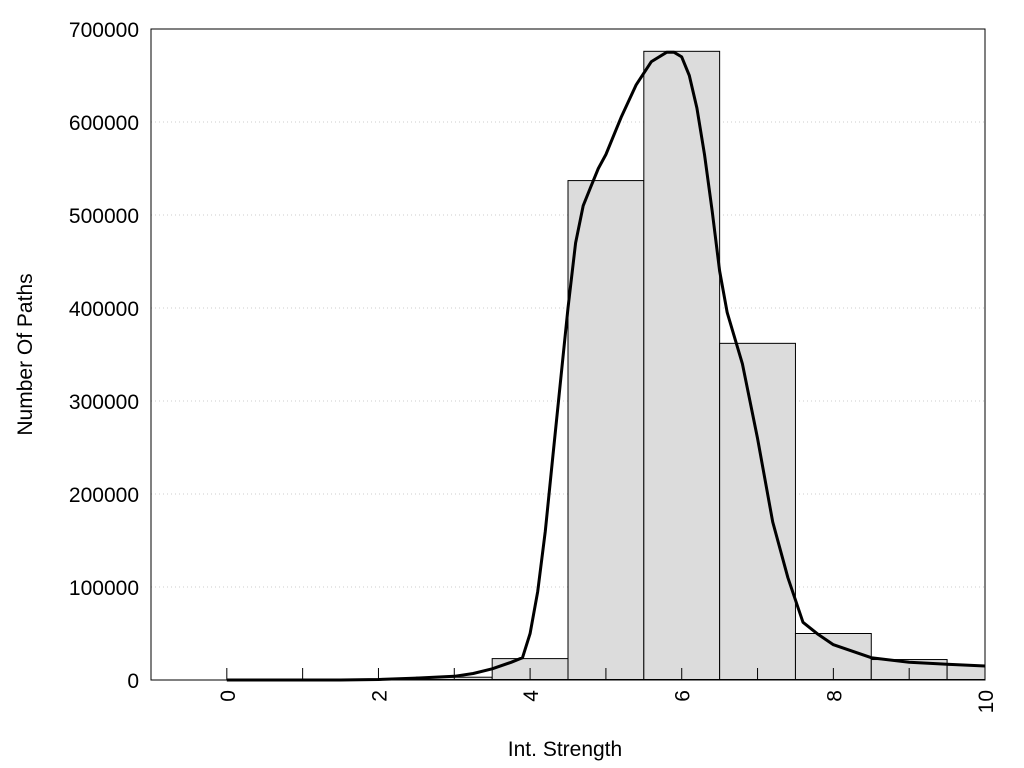 This screenshot has height=768, width=1024. Describe the element at coordinates (683, 696) in the screenshot. I see `x-tick-label: 6` at that location.